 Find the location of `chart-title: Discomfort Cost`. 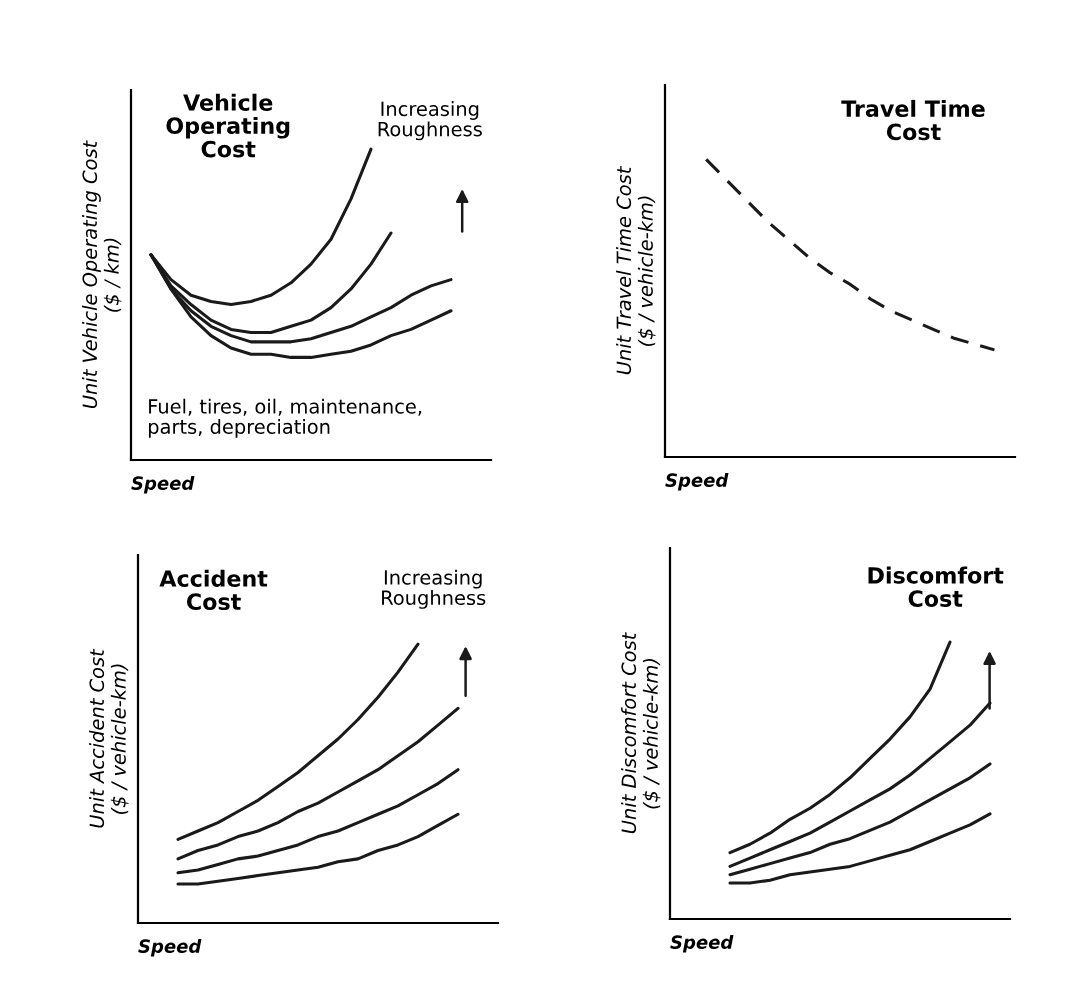

chart-title: Discomfort Cost is located at coordinates (936, 586).